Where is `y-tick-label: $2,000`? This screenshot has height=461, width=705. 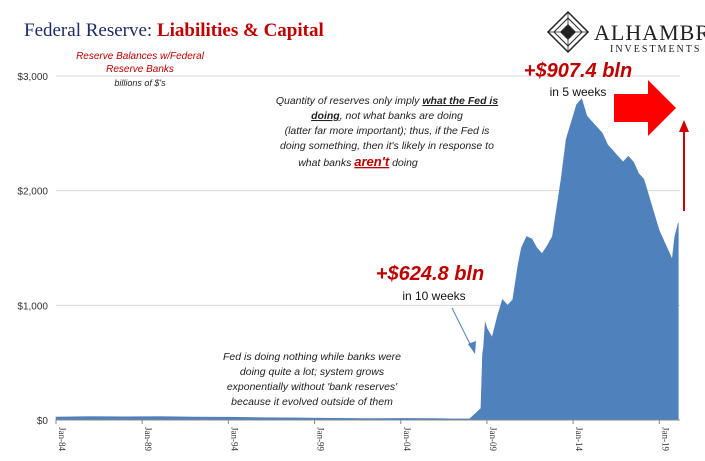
y-tick-label: $2,000 is located at coordinates (32, 192).